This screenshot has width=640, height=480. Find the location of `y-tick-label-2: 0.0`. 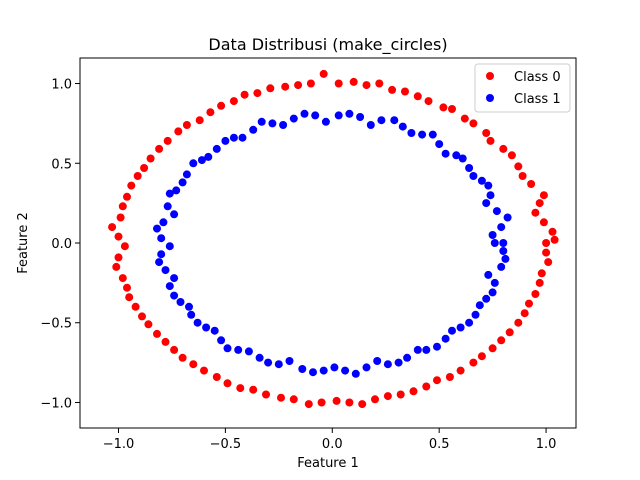

y-tick-label-2: 0.0 is located at coordinates (61, 244).